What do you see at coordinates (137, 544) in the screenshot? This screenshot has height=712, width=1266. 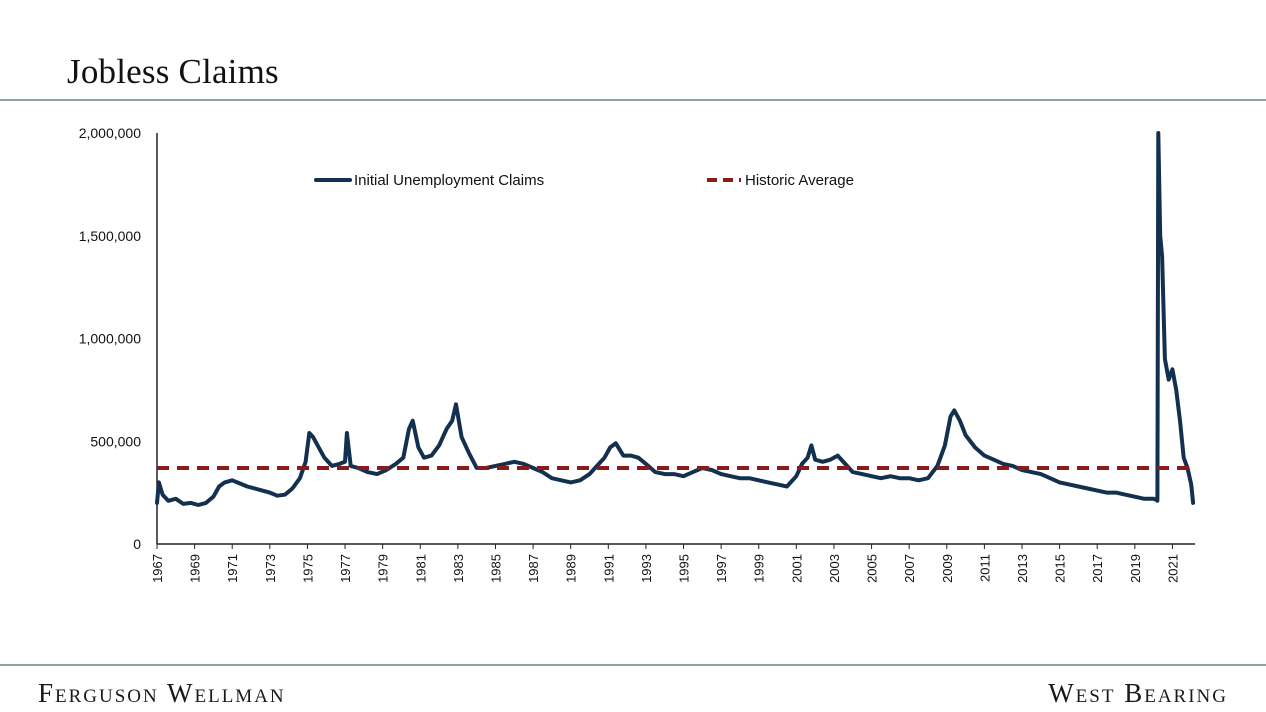 I see `y-tick-label: 0` at bounding box center [137, 544].